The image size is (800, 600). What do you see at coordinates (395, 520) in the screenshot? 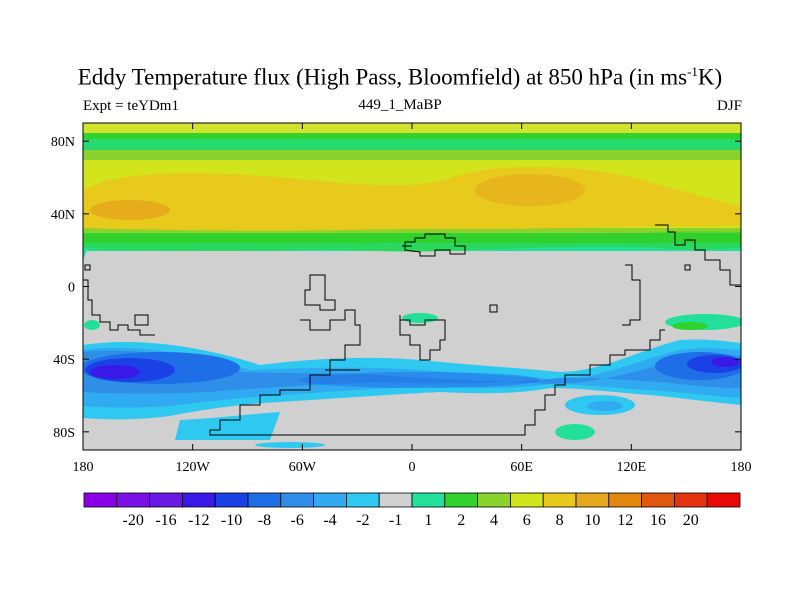
I see `colorbar-label: -1` at bounding box center [395, 520].